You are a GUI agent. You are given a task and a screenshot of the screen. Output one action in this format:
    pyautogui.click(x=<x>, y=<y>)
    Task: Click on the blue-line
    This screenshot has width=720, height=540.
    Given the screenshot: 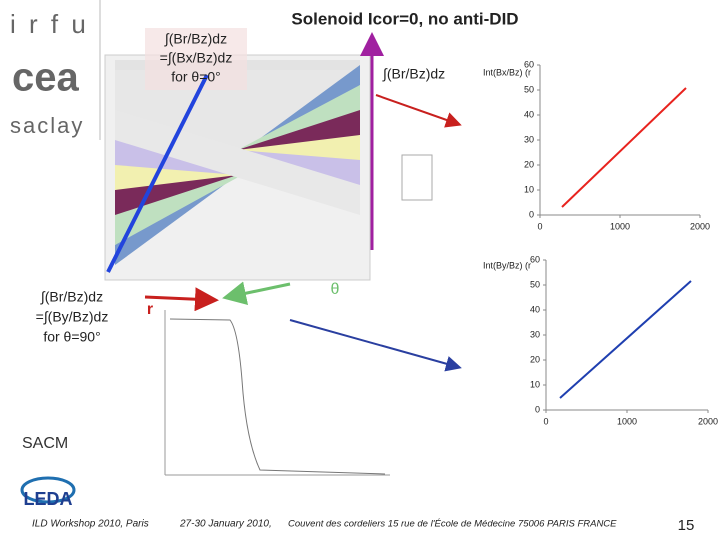 What is the action you would take?
    pyautogui.click(x=157, y=173)
    